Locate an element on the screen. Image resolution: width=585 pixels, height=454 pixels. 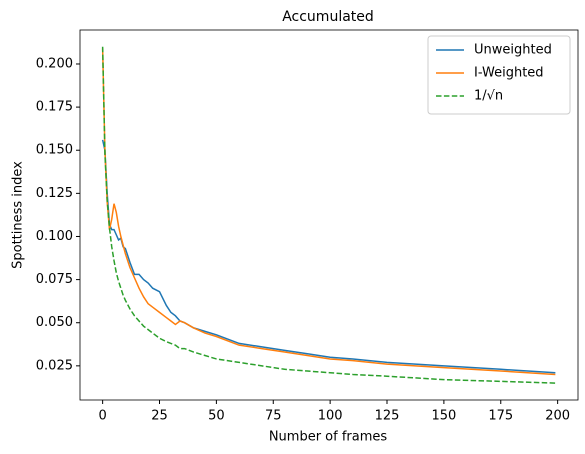
x-tick-label: 175 is located at coordinates (500, 416).